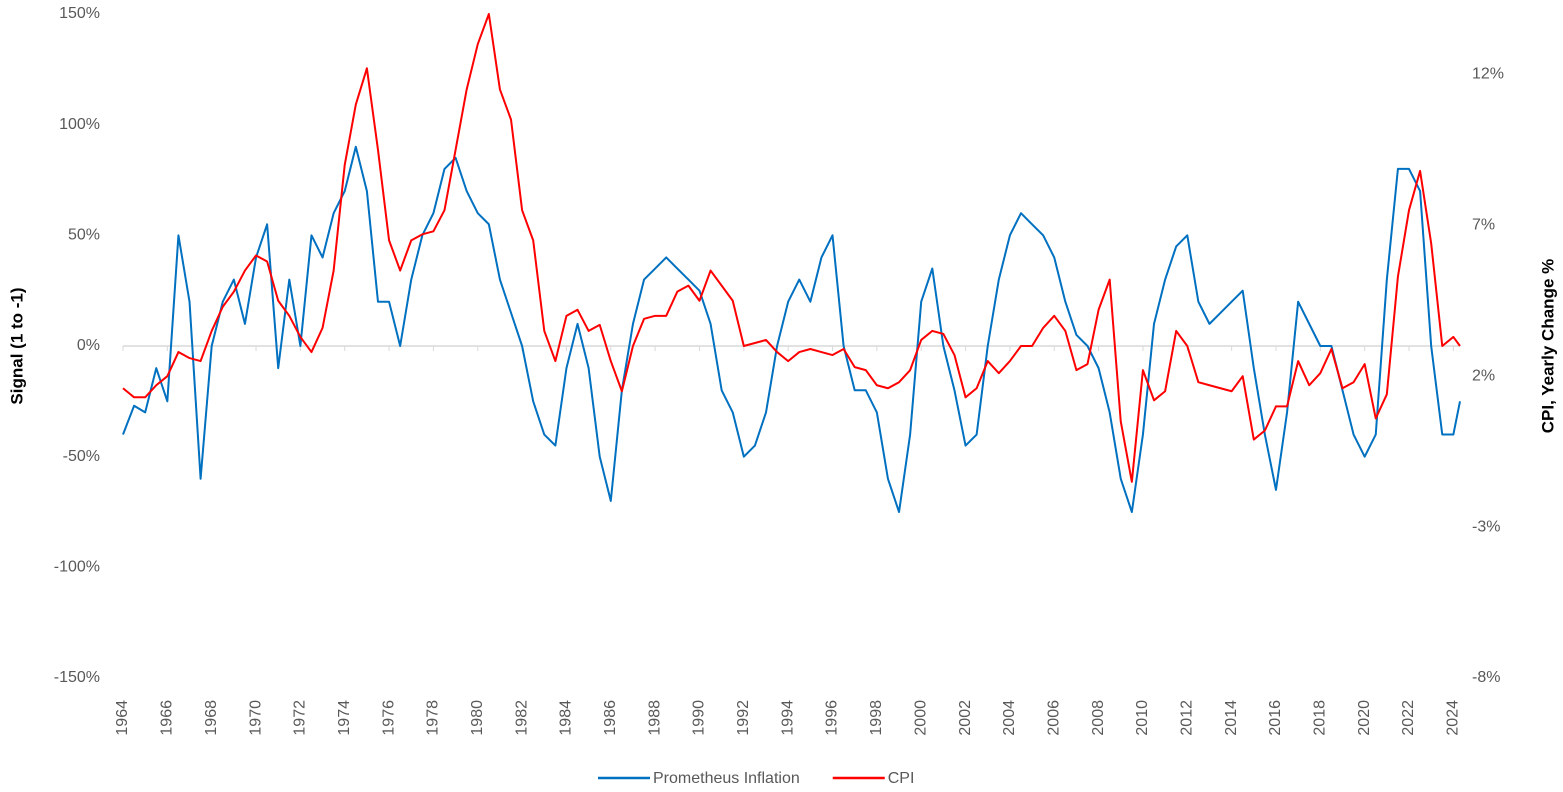  I want to click on y-tick-label: -150%, so click(77, 677).